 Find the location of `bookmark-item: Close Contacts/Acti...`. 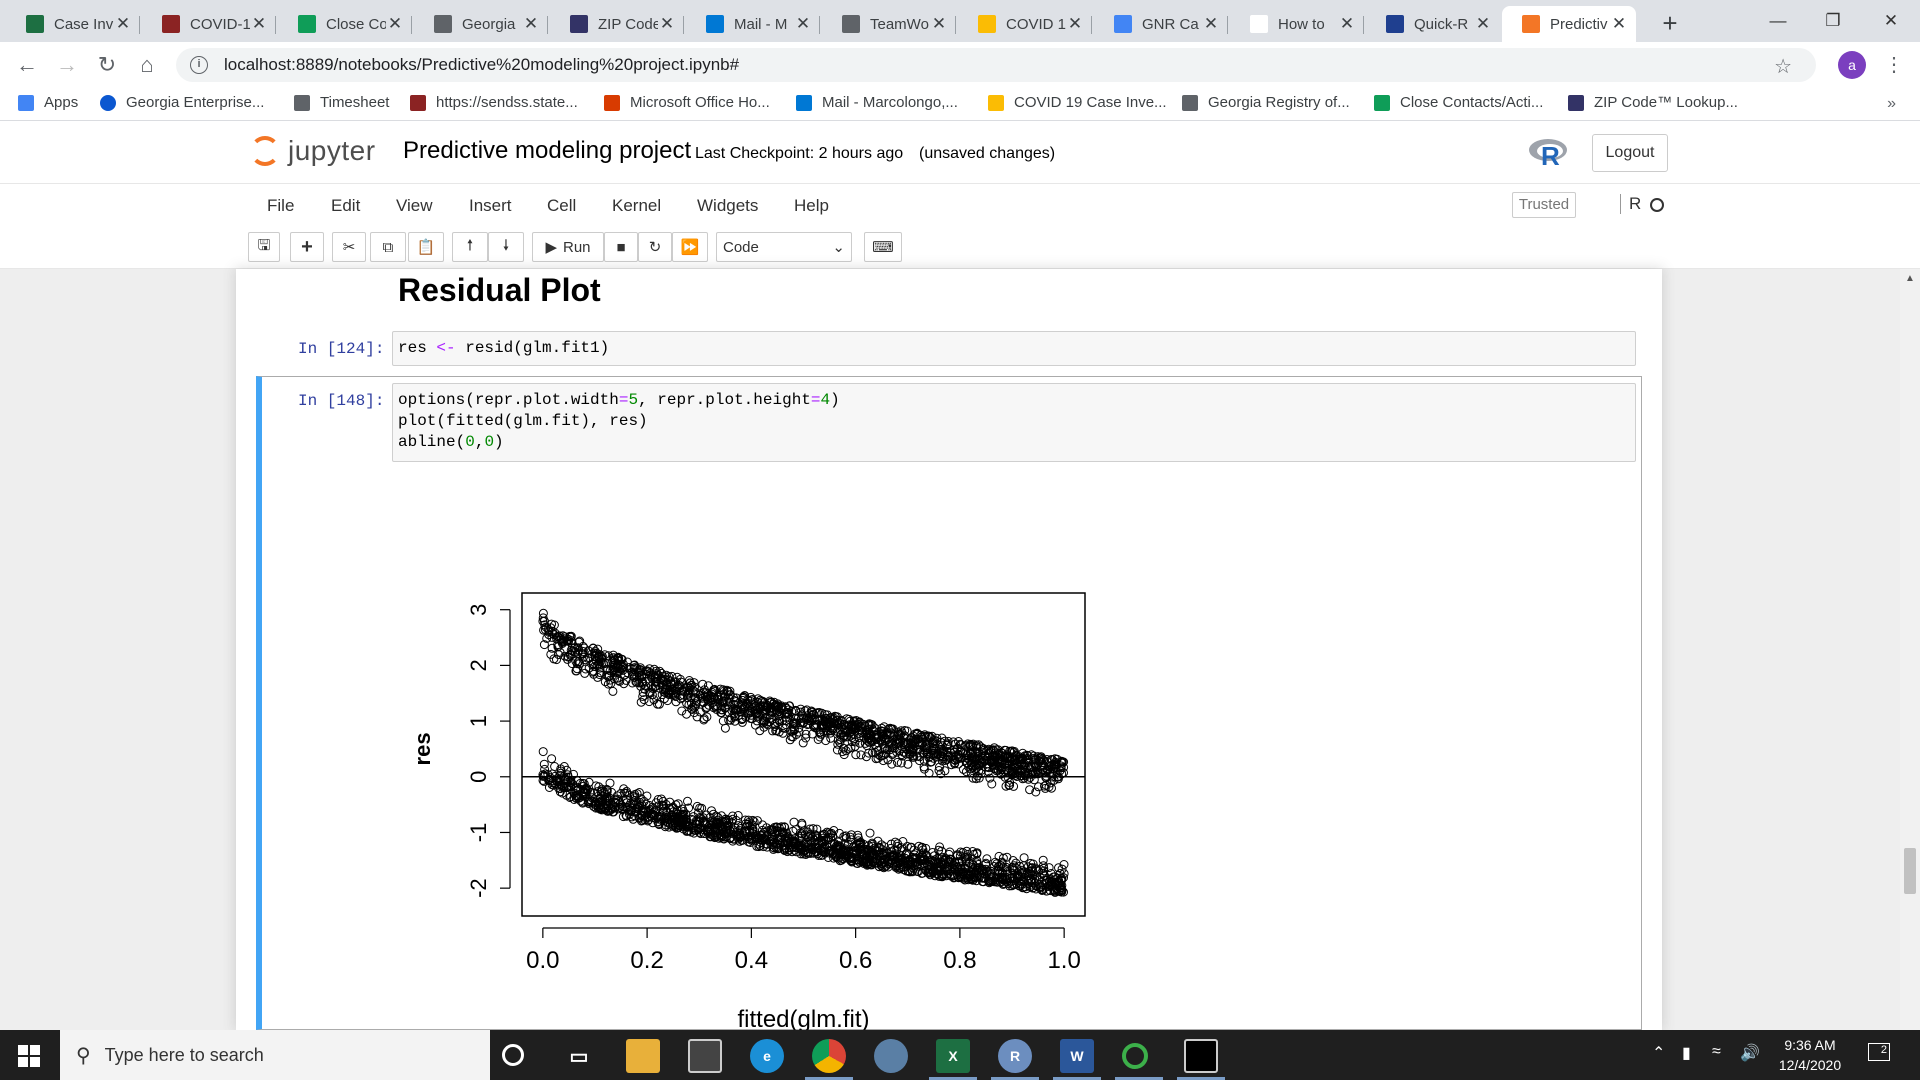

bookmark-item: Close Contacts/Acti... is located at coordinates (1458, 102).